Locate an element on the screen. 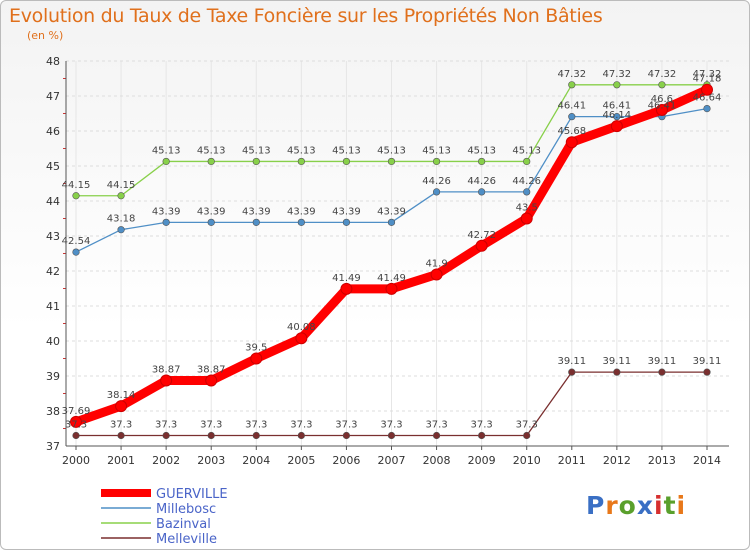 Image resolution: width=750 pixels, height=550 pixels. data-label-guerville: 41.9 is located at coordinates (436, 264).